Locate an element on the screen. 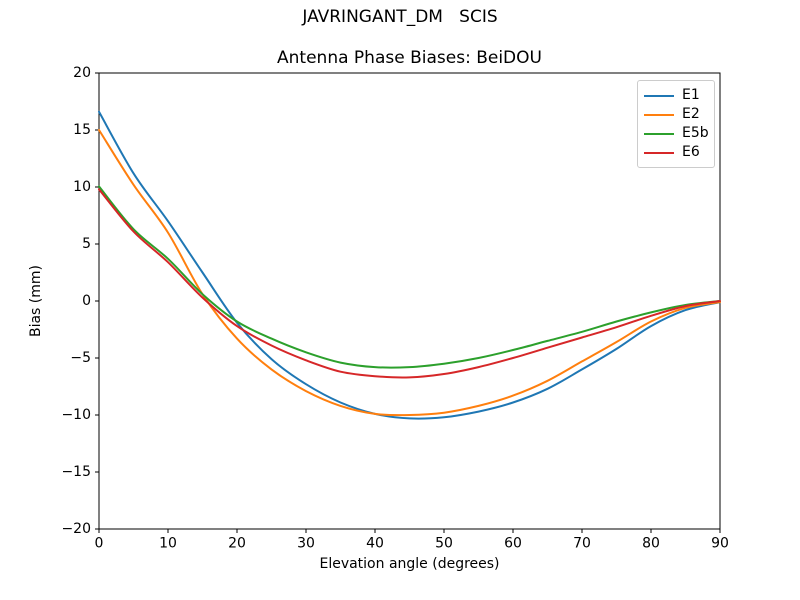  axes-title: Antenna Phase Biases: BeiDOU is located at coordinates (409, 58).